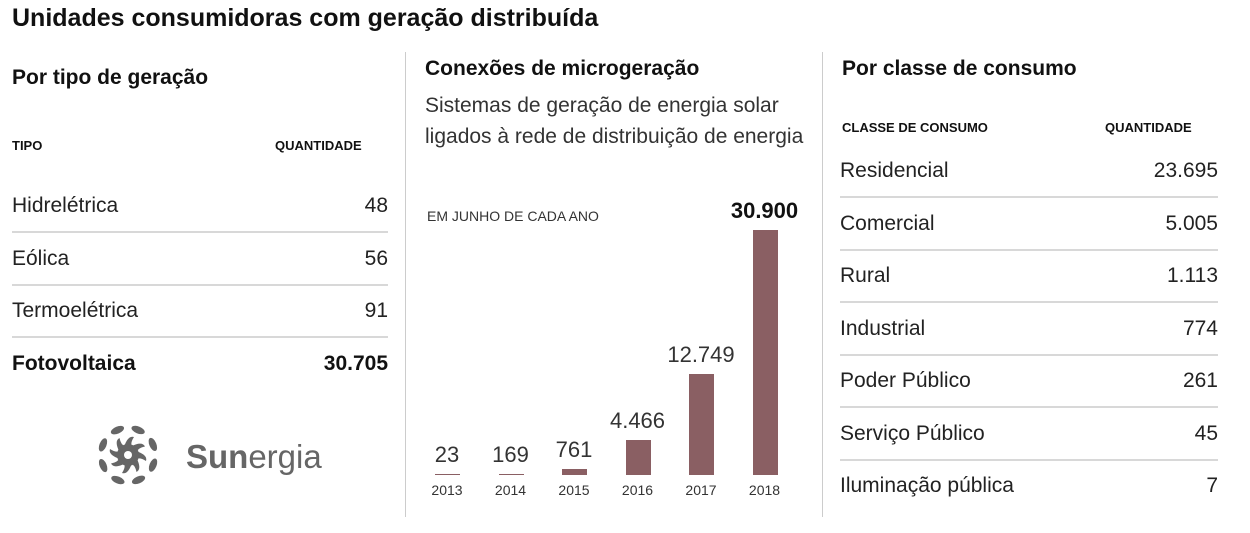 The height and width of the screenshot is (533, 1250). Describe the element at coordinates (27, 145) in the screenshot. I see `col-header-type: TIPO` at that location.